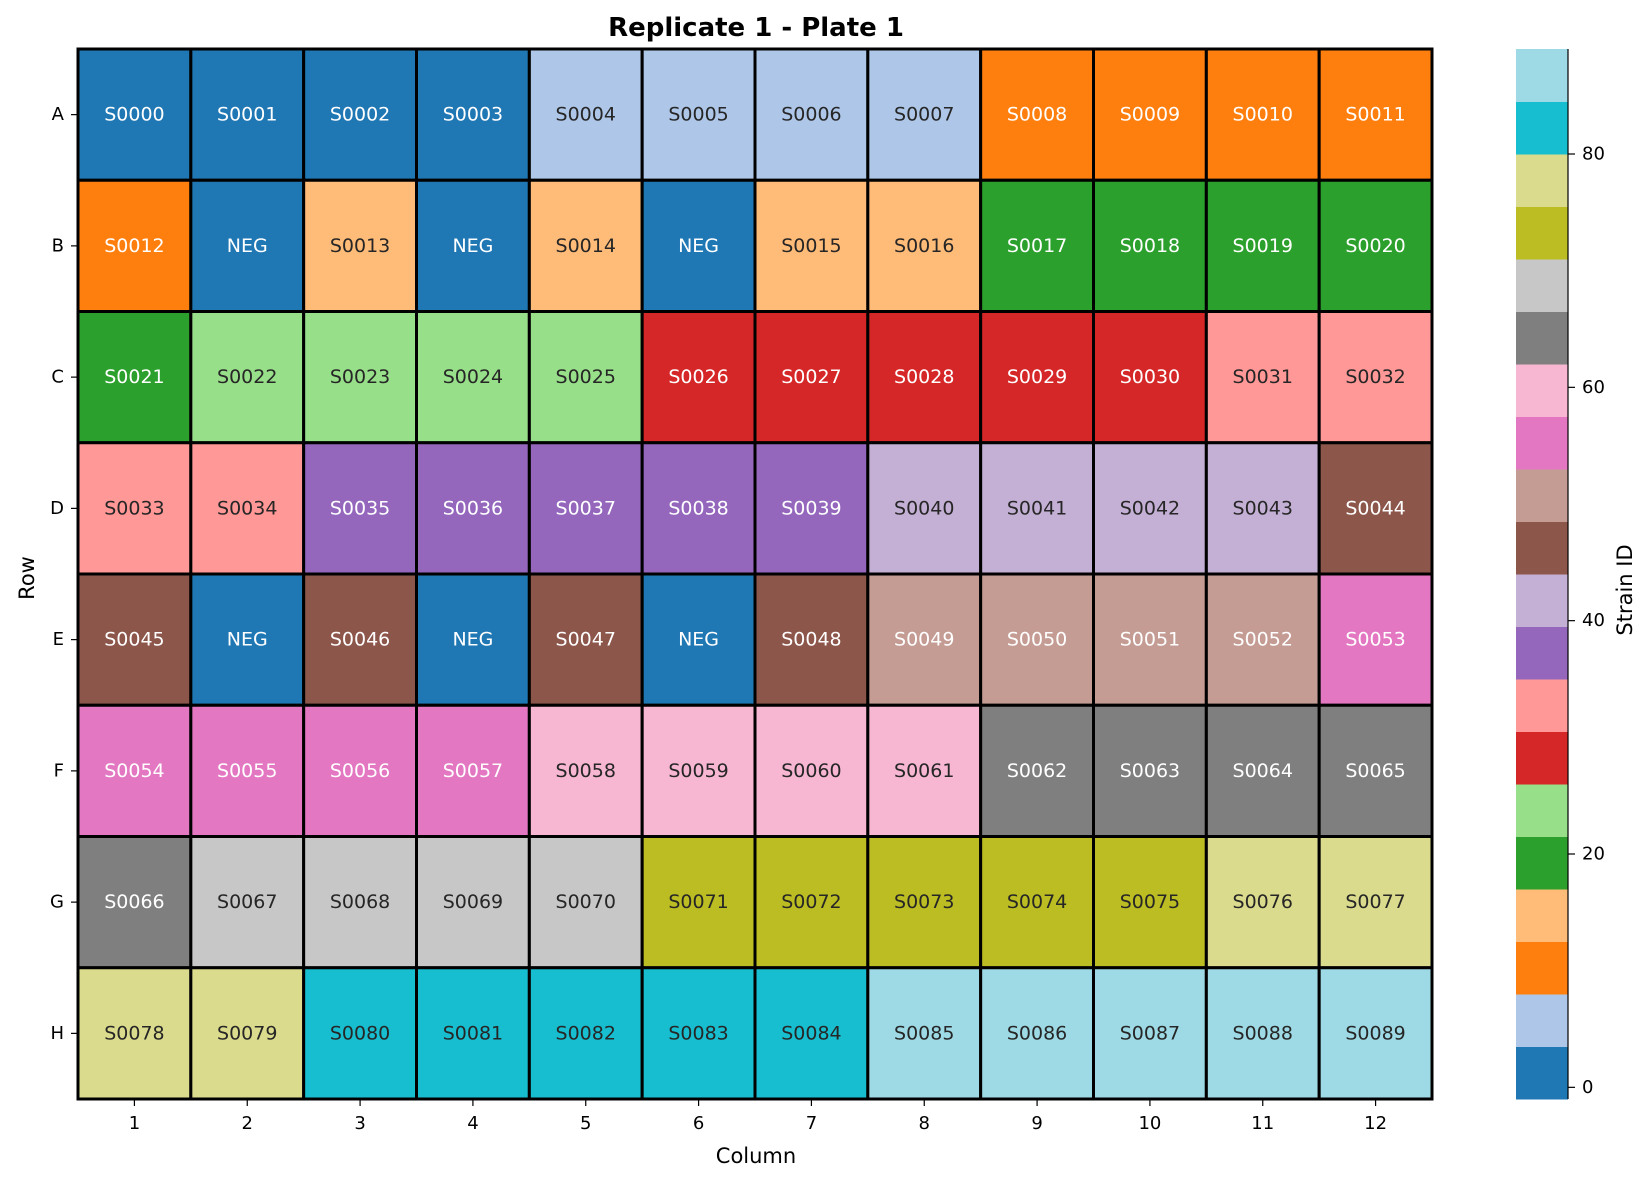 The image size is (1650, 1180). What do you see at coordinates (1037, 246) in the screenshot?
I see `cell-label: S0017` at bounding box center [1037, 246].